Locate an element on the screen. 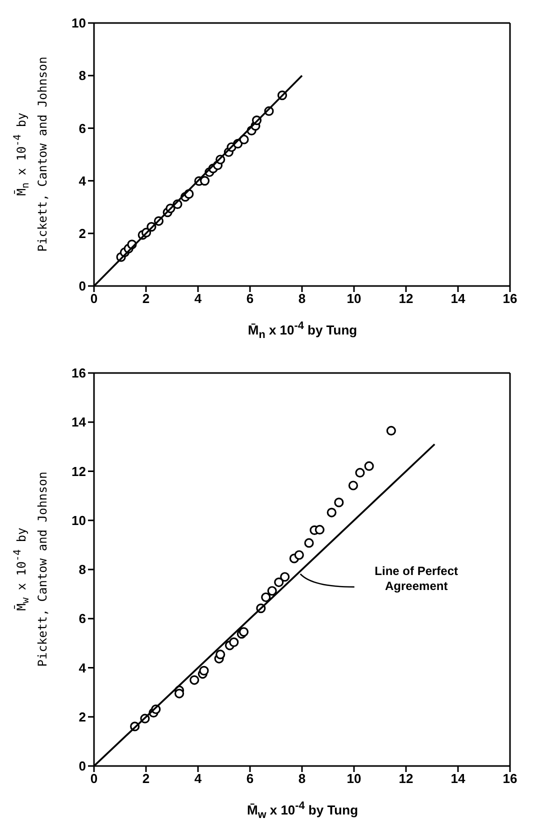 The width and height of the screenshot is (533, 837). x-axis-title: M̄$_{n}$ x 10$^{-4}$ by Tung is located at coordinates (302, 330).